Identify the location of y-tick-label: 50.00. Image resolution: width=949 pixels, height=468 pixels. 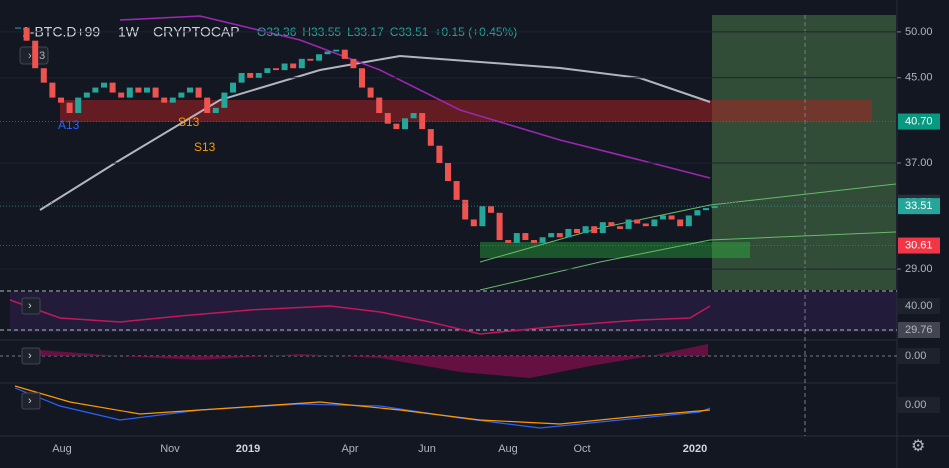
(919, 32).